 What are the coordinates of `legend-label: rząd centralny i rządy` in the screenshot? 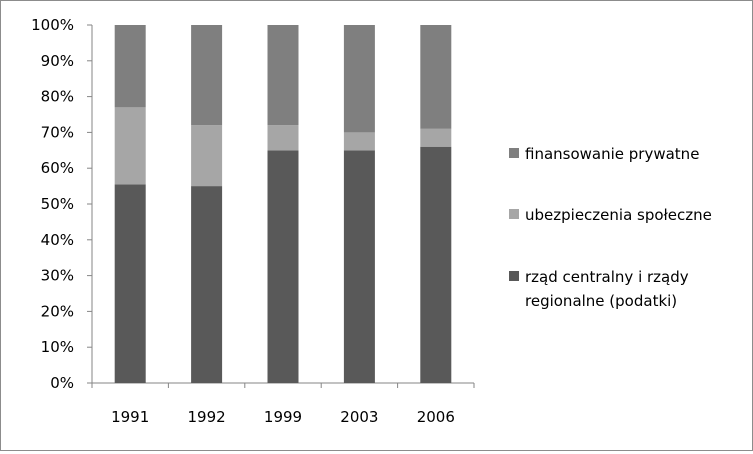 It's located at (607, 277).